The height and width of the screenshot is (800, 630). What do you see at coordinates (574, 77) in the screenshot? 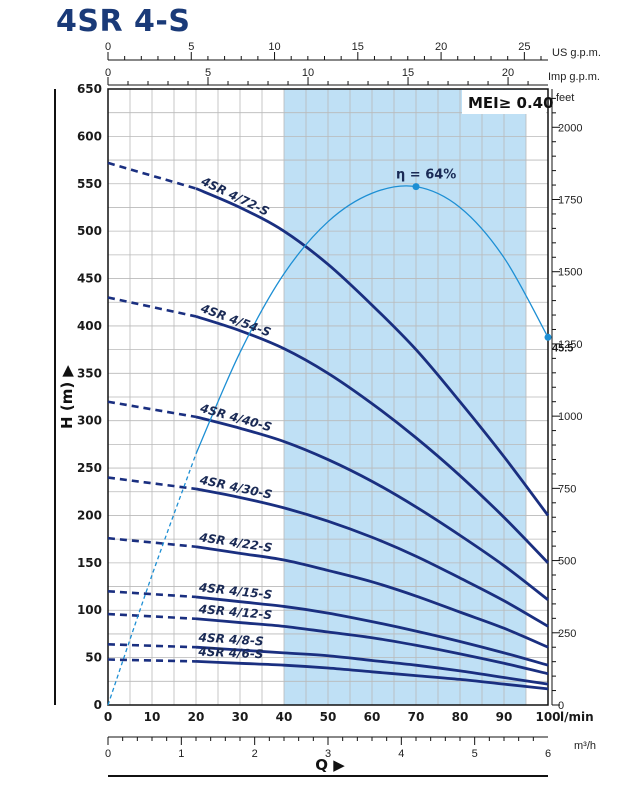
I see `imp-gpm-unit: Imp g.p.m.` at bounding box center [574, 77].